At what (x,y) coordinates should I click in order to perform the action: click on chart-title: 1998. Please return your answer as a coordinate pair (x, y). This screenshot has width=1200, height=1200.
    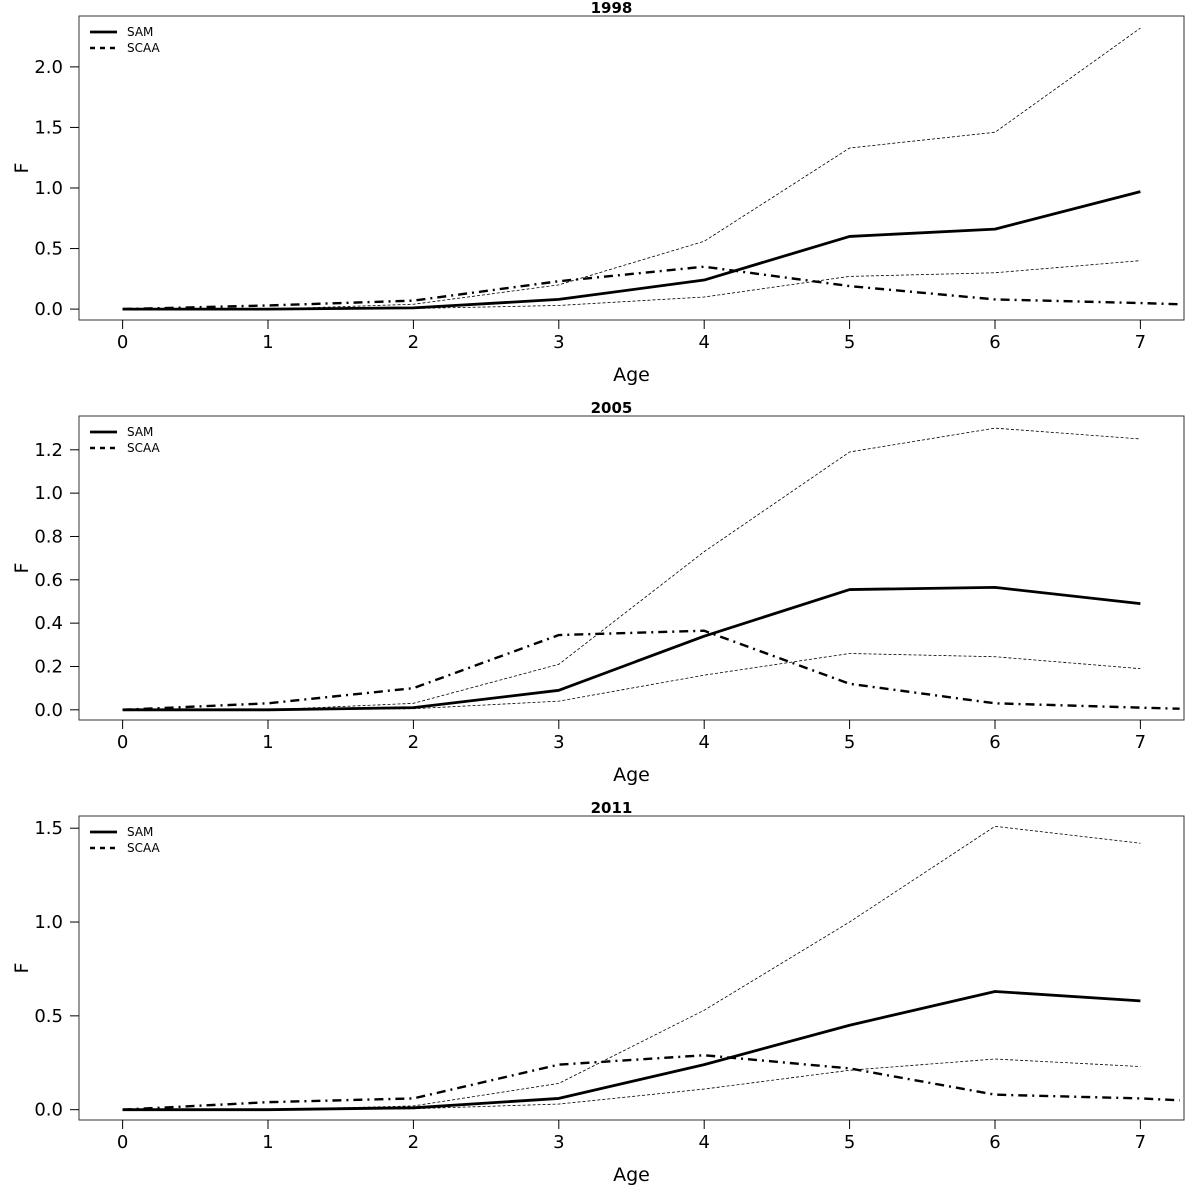
    Looking at the image, I should click on (612, 8).